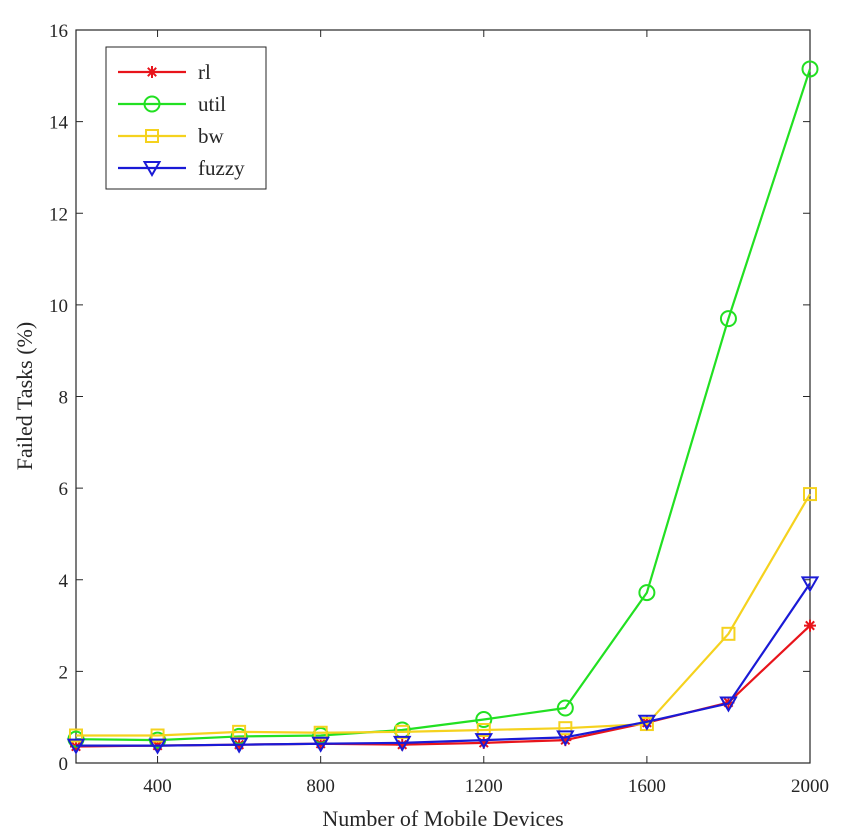 The width and height of the screenshot is (850, 834). I want to click on x-tick-label: 1600, so click(647, 786).